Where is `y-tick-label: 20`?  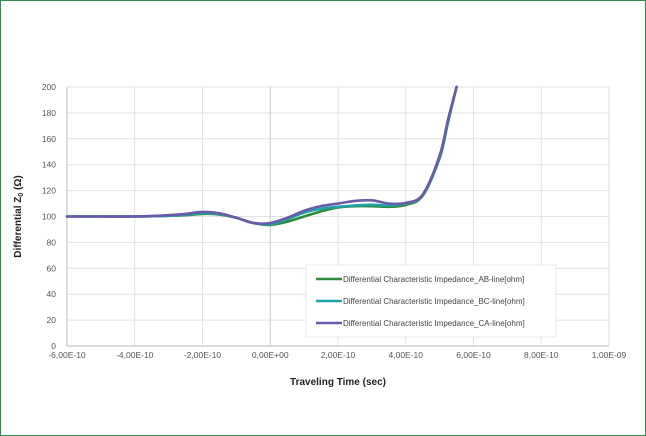
y-tick-label: 20 is located at coordinates (52, 320).